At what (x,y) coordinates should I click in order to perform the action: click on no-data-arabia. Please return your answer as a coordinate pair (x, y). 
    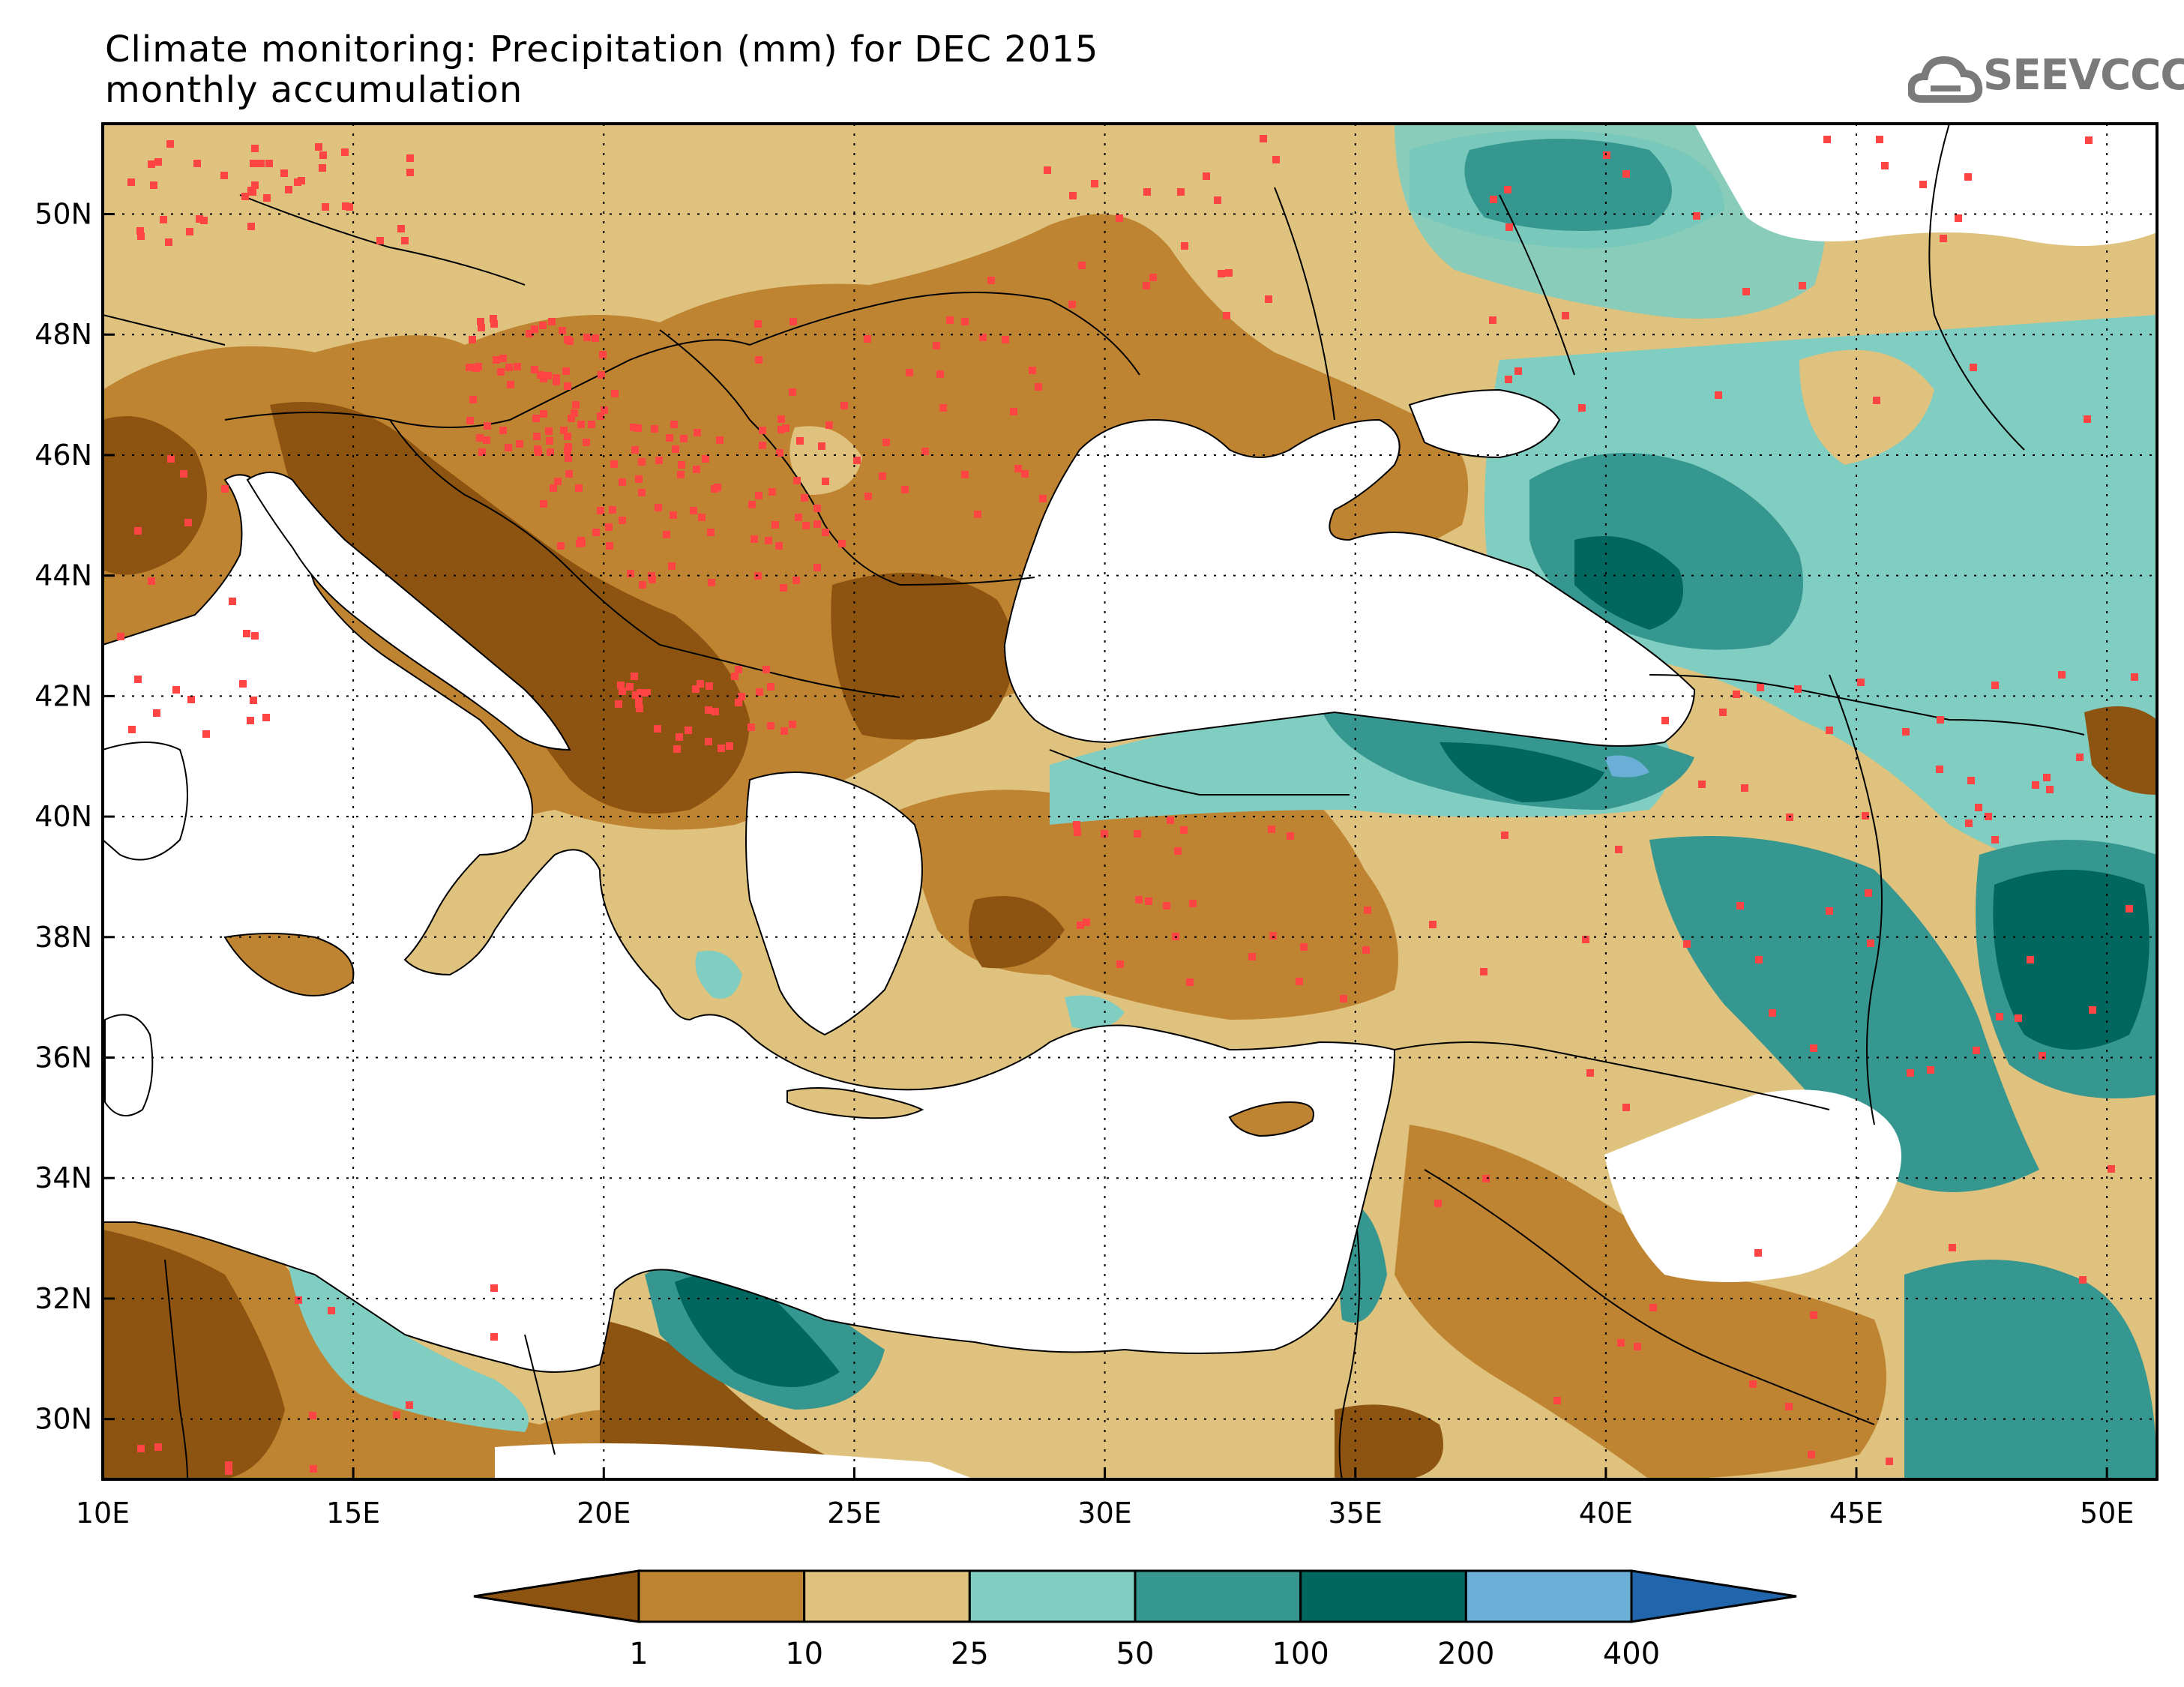
    Looking at the image, I should click on (1752, 1185).